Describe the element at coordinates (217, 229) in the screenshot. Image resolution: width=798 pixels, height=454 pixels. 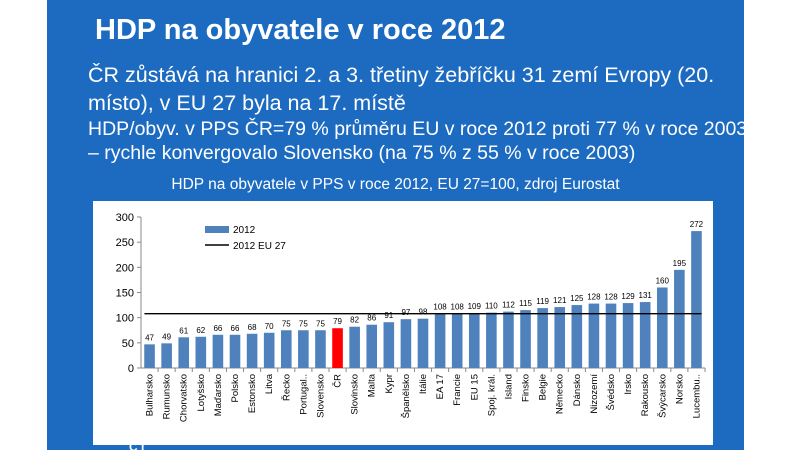
I see `legend-swatch-2012` at that location.